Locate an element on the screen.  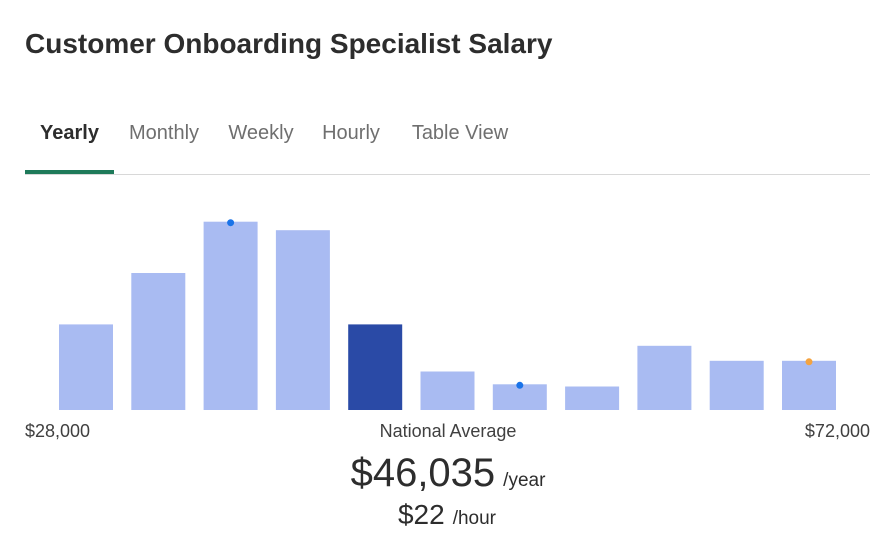
tab-table-view: Table View is located at coordinates (460, 133).